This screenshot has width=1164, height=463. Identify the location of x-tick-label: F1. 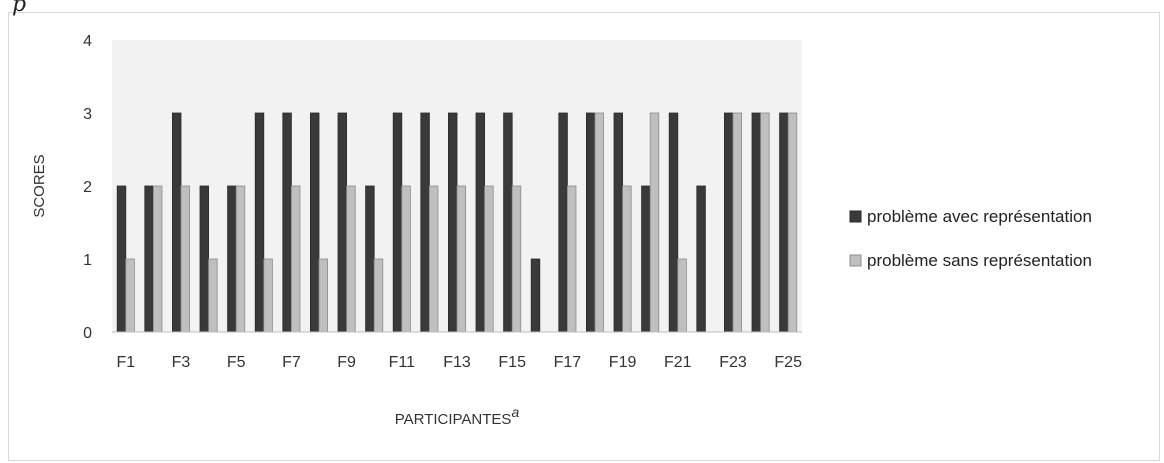
(125, 362).